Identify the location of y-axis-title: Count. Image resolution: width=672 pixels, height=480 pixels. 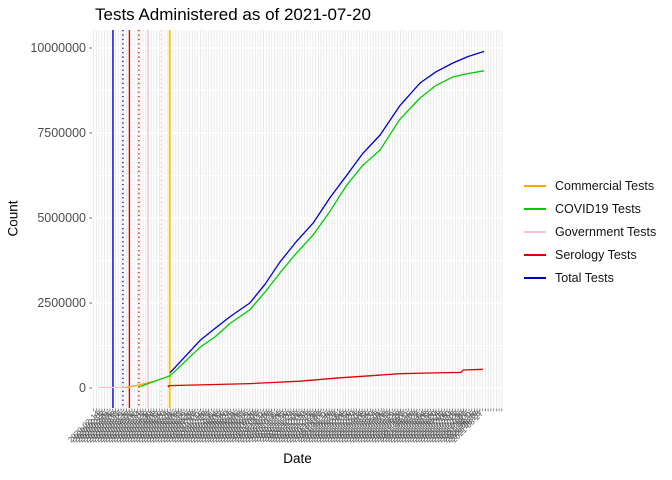
(13, 218).